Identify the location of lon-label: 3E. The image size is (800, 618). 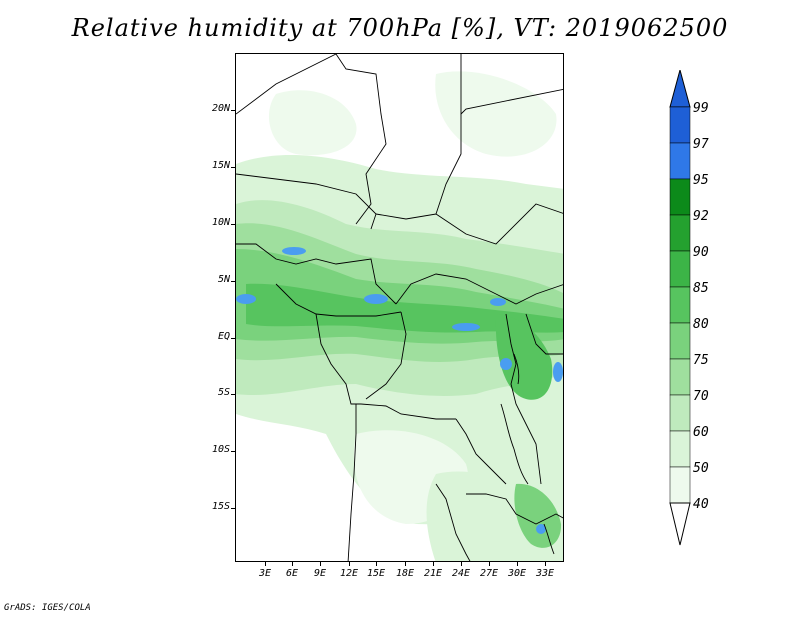
(265, 573).